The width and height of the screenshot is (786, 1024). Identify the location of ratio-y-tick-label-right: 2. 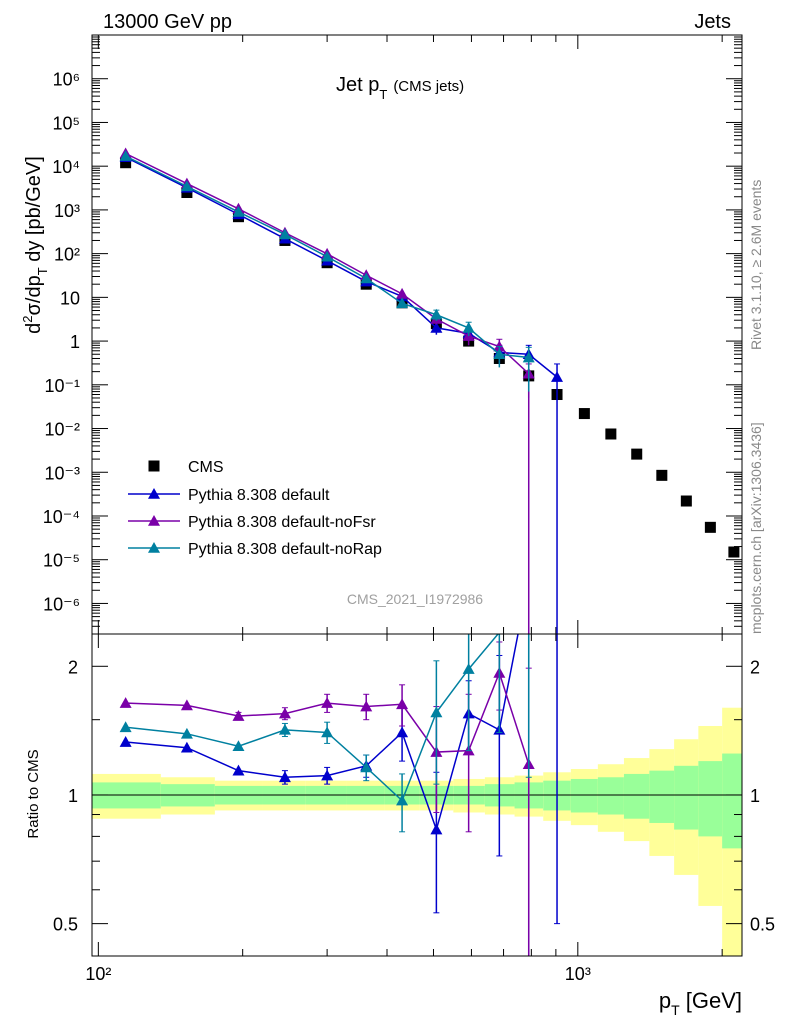
(755, 667).